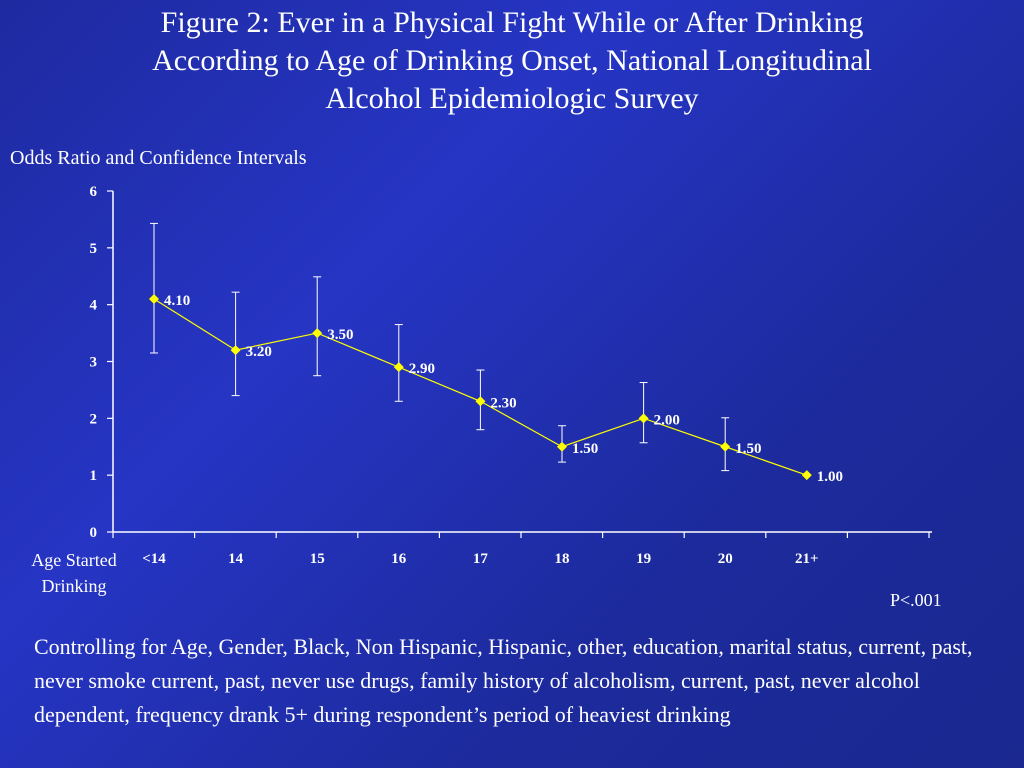  What do you see at coordinates (94, 419) in the screenshot?
I see `y-tick-label: 2` at bounding box center [94, 419].